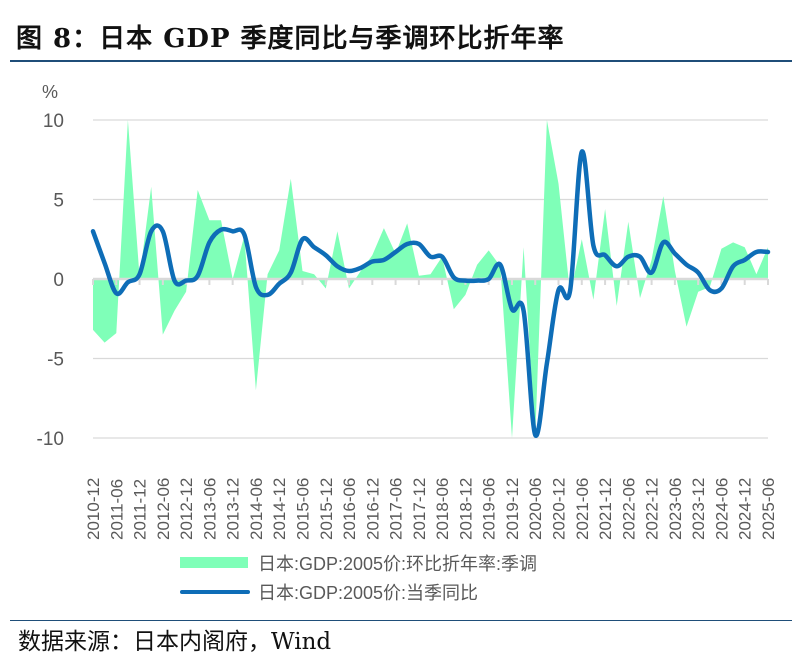  What do you see at coordinates (175, 642) in the screenshot?
I see `source-note: 数据来源：日本内阁府，Wind` at bounding box center [175, 642].